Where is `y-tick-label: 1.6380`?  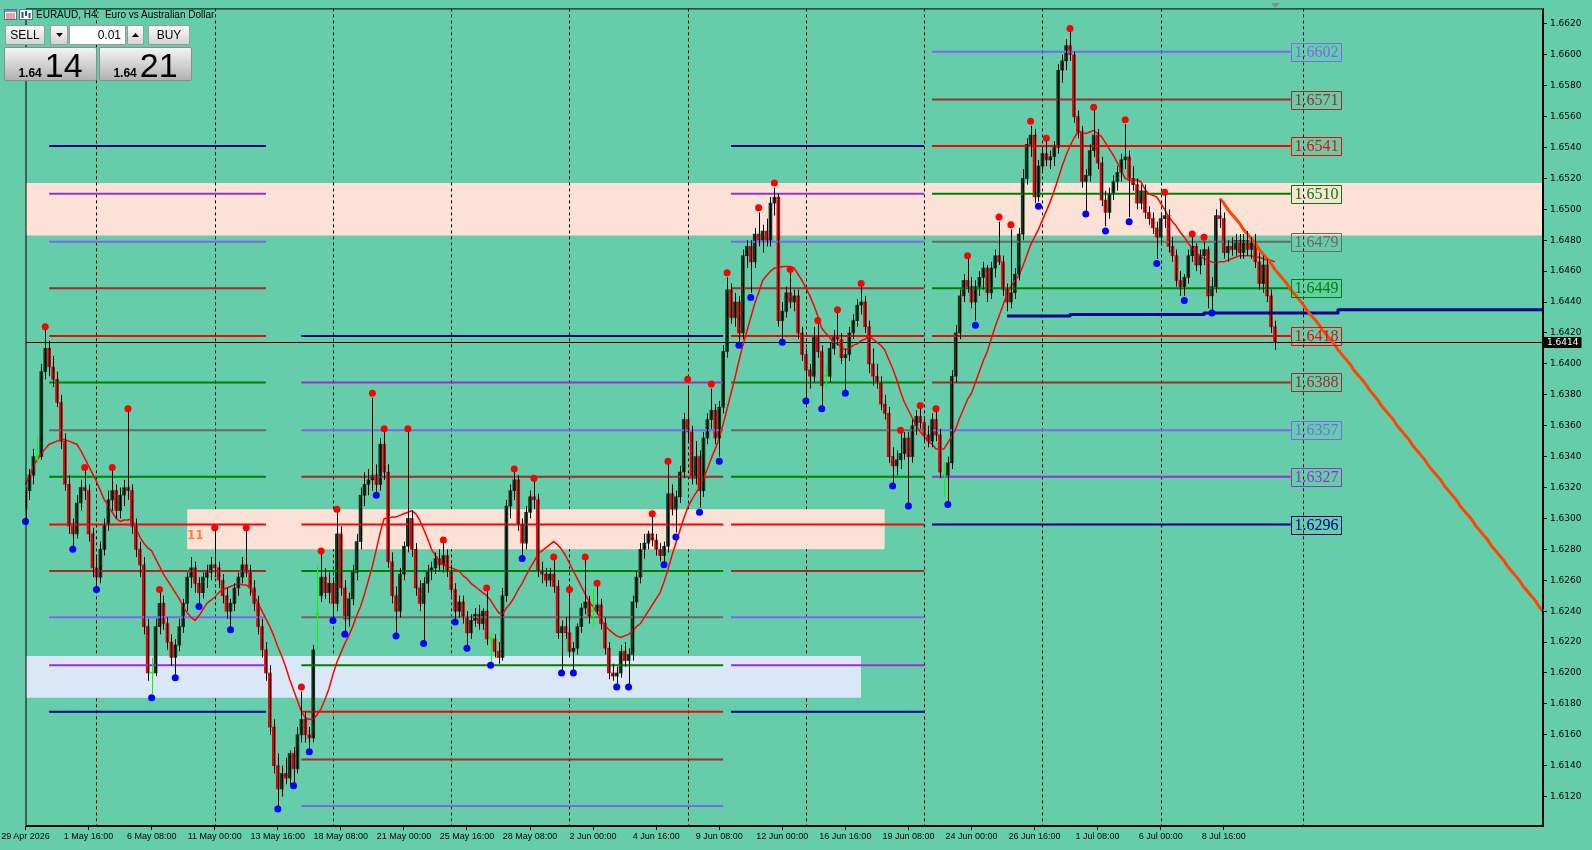
y-tick-label: 1.6380 is located at coordinates (1566, 394).